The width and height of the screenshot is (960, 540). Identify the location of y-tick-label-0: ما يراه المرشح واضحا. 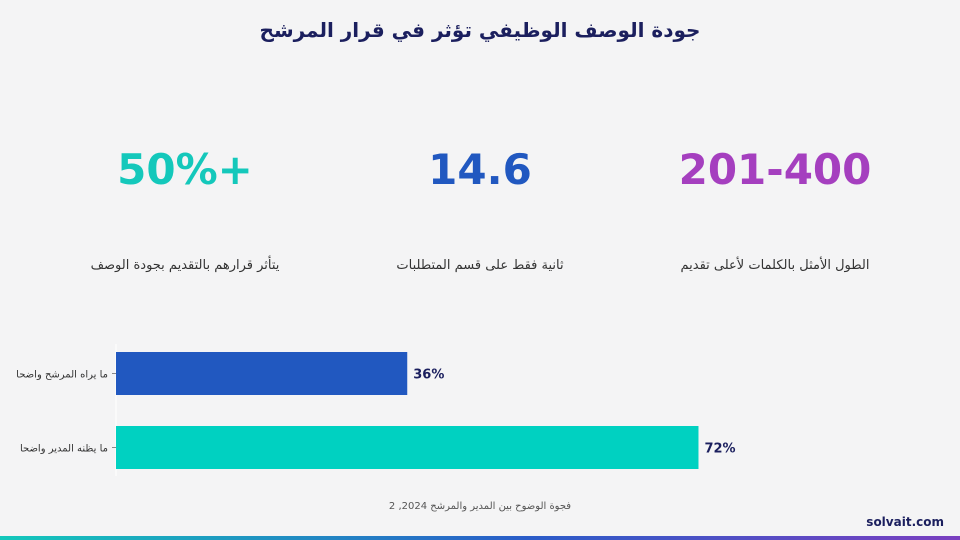
(62, 375).